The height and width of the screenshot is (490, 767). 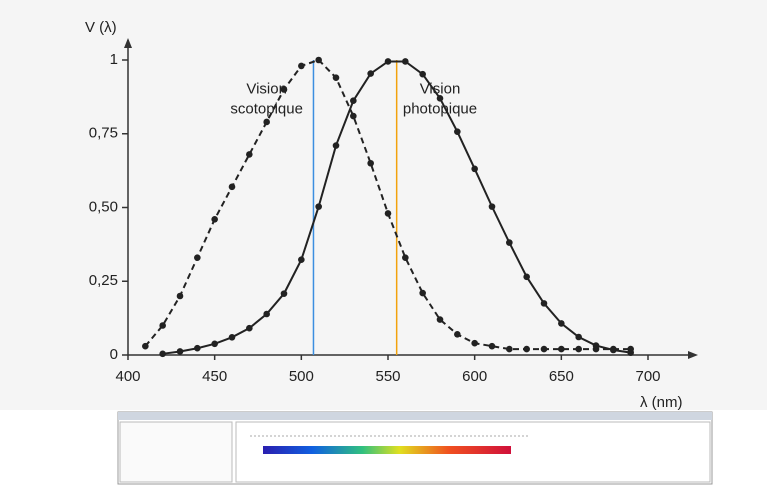 I want to click on x-axis-arrow, so click(x=693, y=355).